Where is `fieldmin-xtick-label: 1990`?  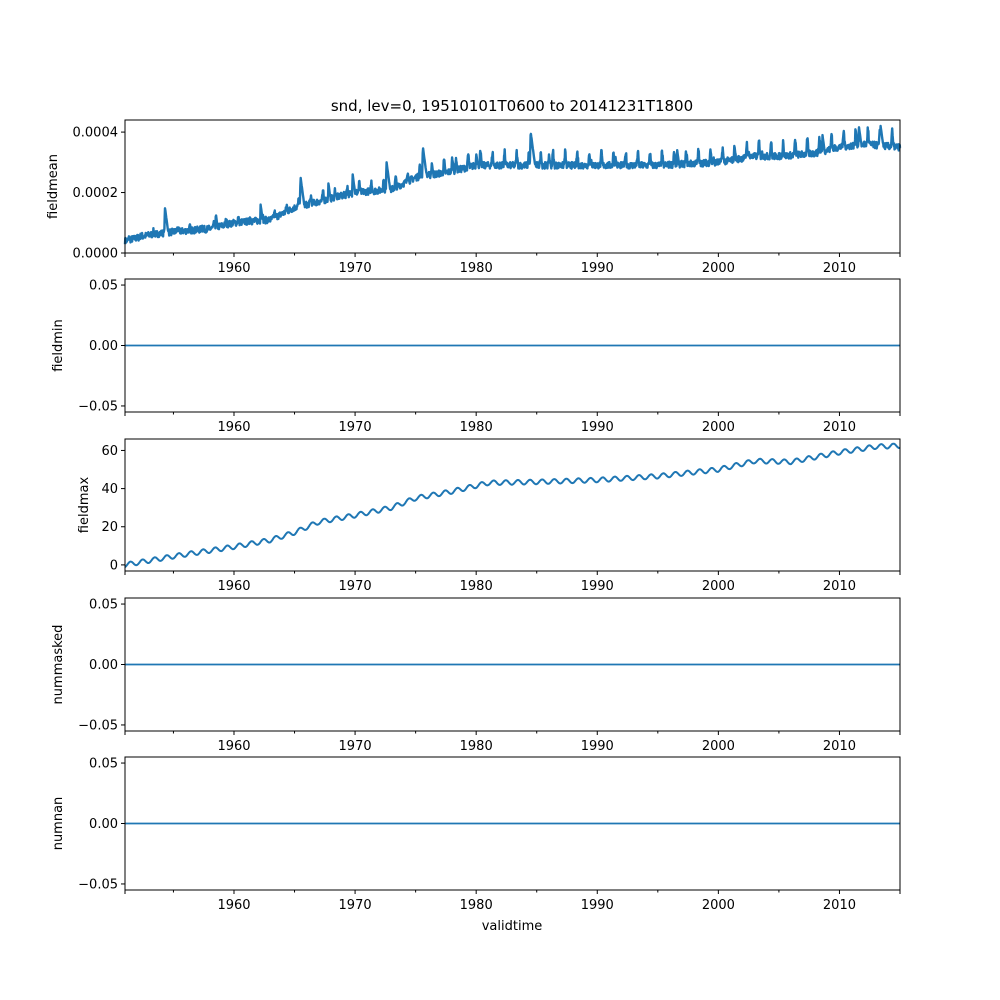 fieldmin-xtick-label: 1990 is located at coordinates (597, 427).